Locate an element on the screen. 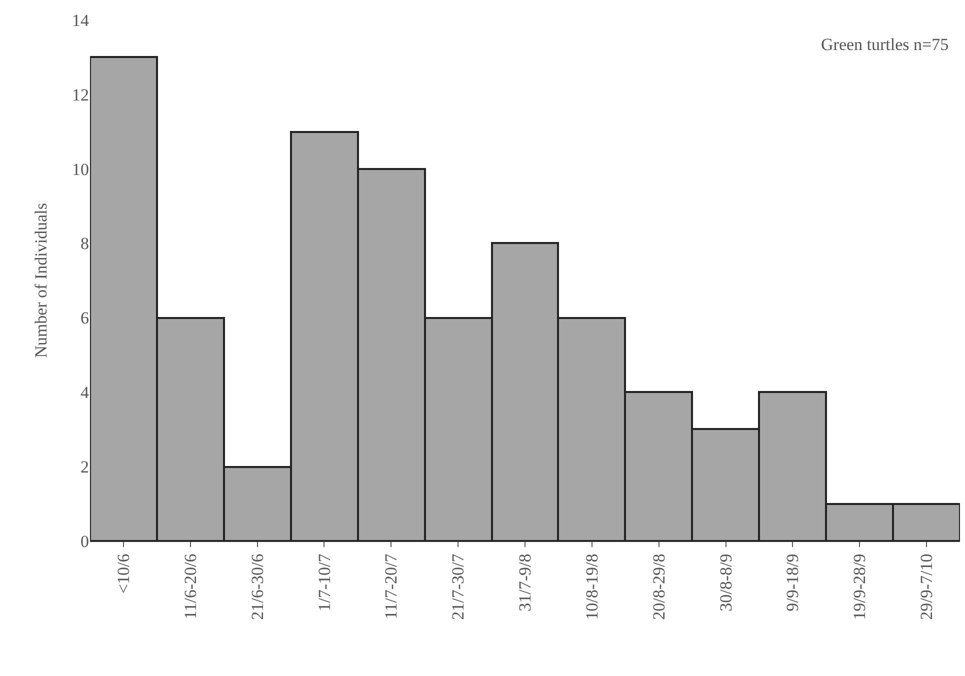  y-tick-label: 8 is located at coordinates (84, 244).